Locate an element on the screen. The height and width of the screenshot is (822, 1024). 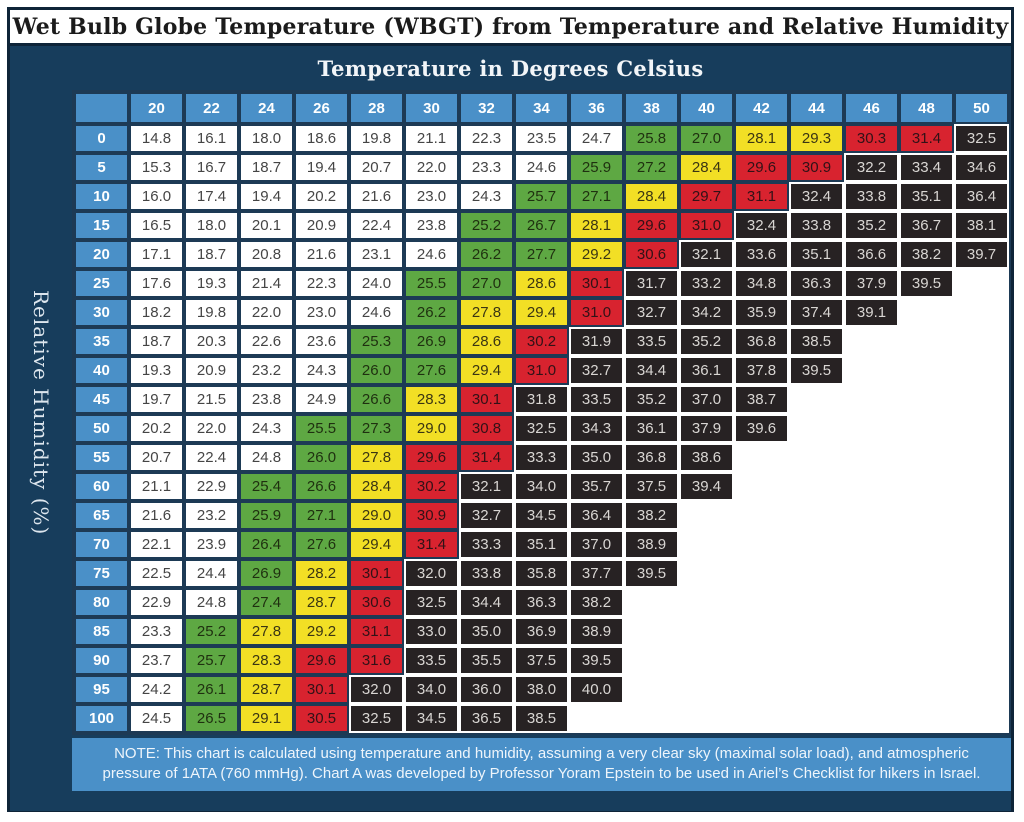
wbgt-cell: 37.5 is located at coordinates (541, 660).